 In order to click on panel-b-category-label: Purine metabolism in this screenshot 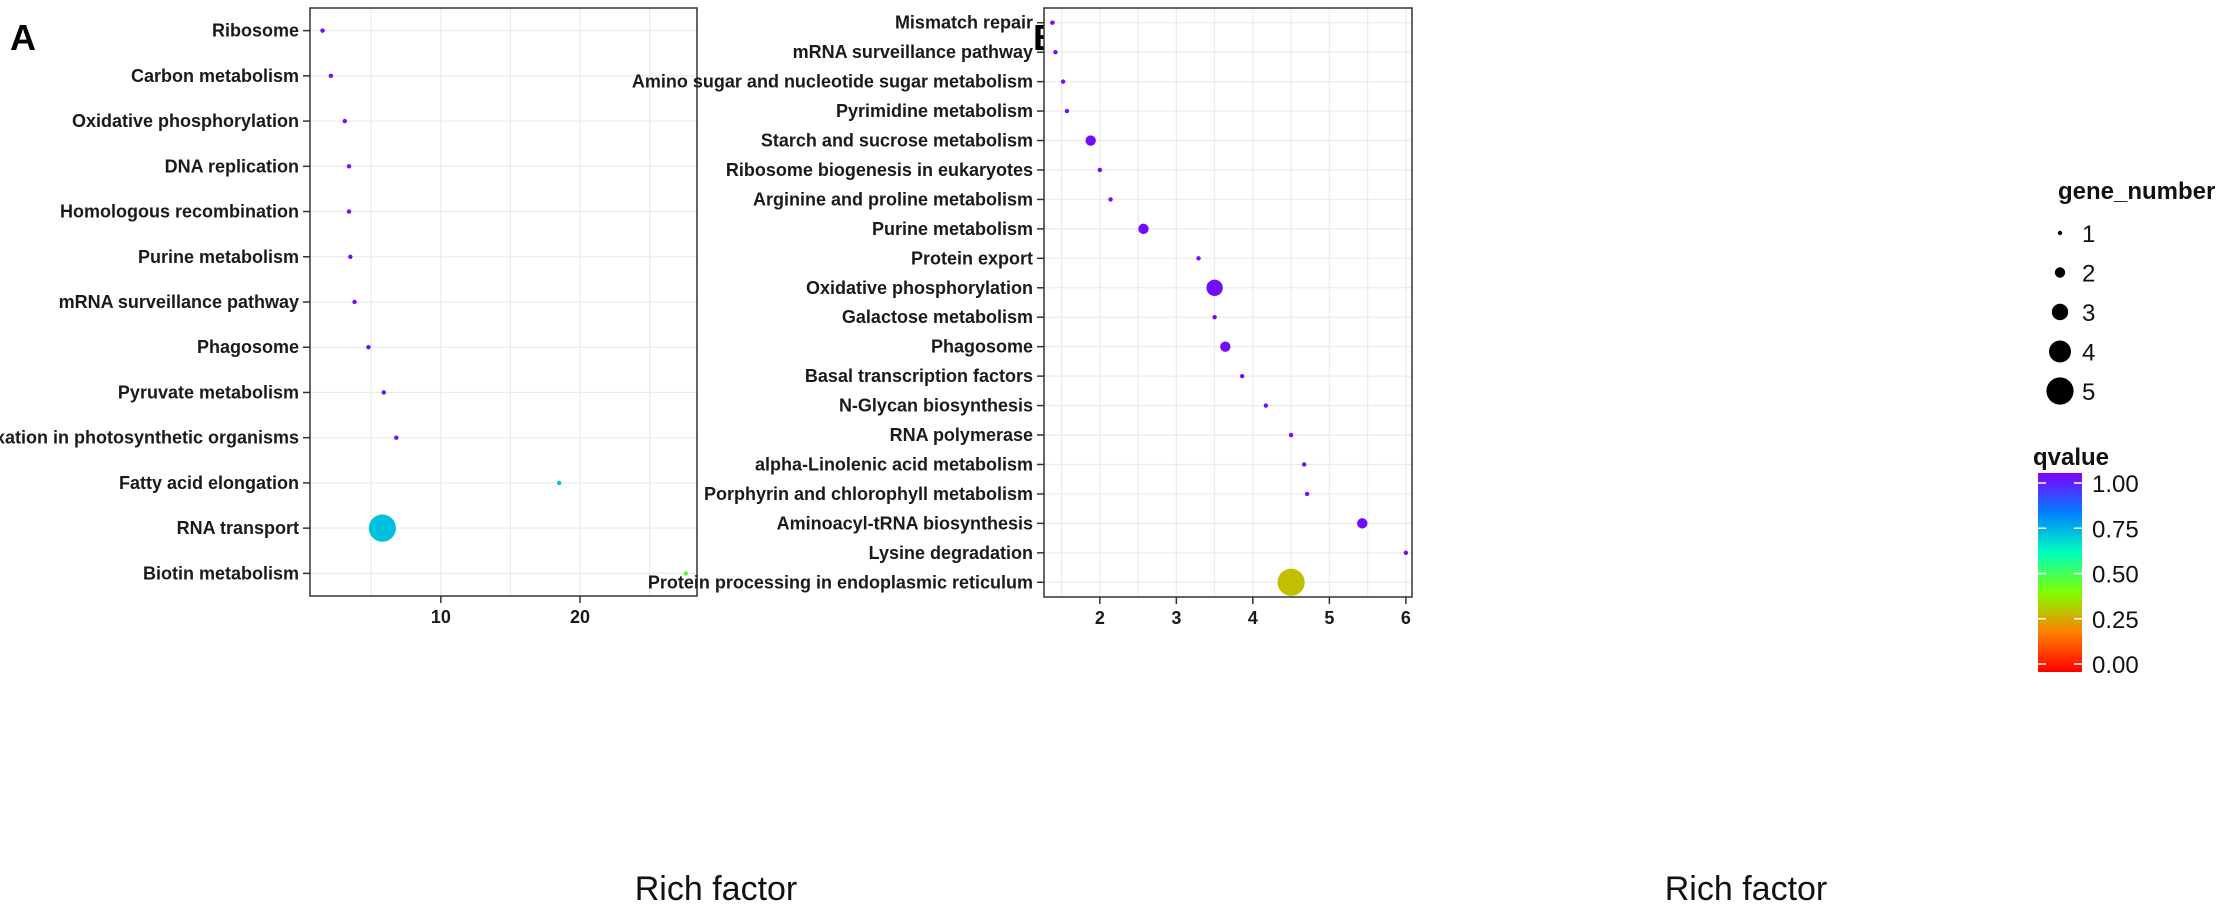, I will do `click(952, 229)`.